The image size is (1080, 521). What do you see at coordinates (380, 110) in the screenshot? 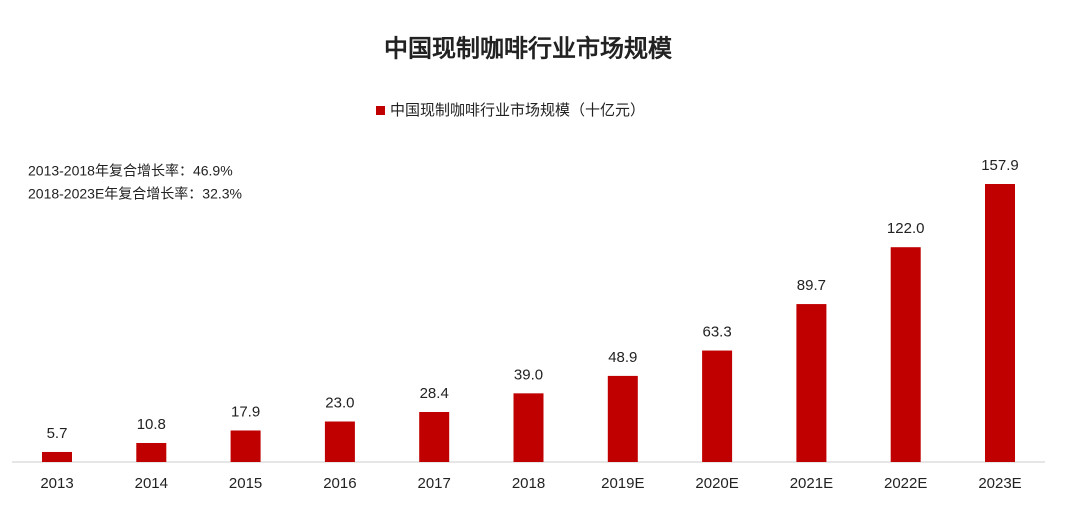
I see `legend-swatch` at bounding box center [380, 110].